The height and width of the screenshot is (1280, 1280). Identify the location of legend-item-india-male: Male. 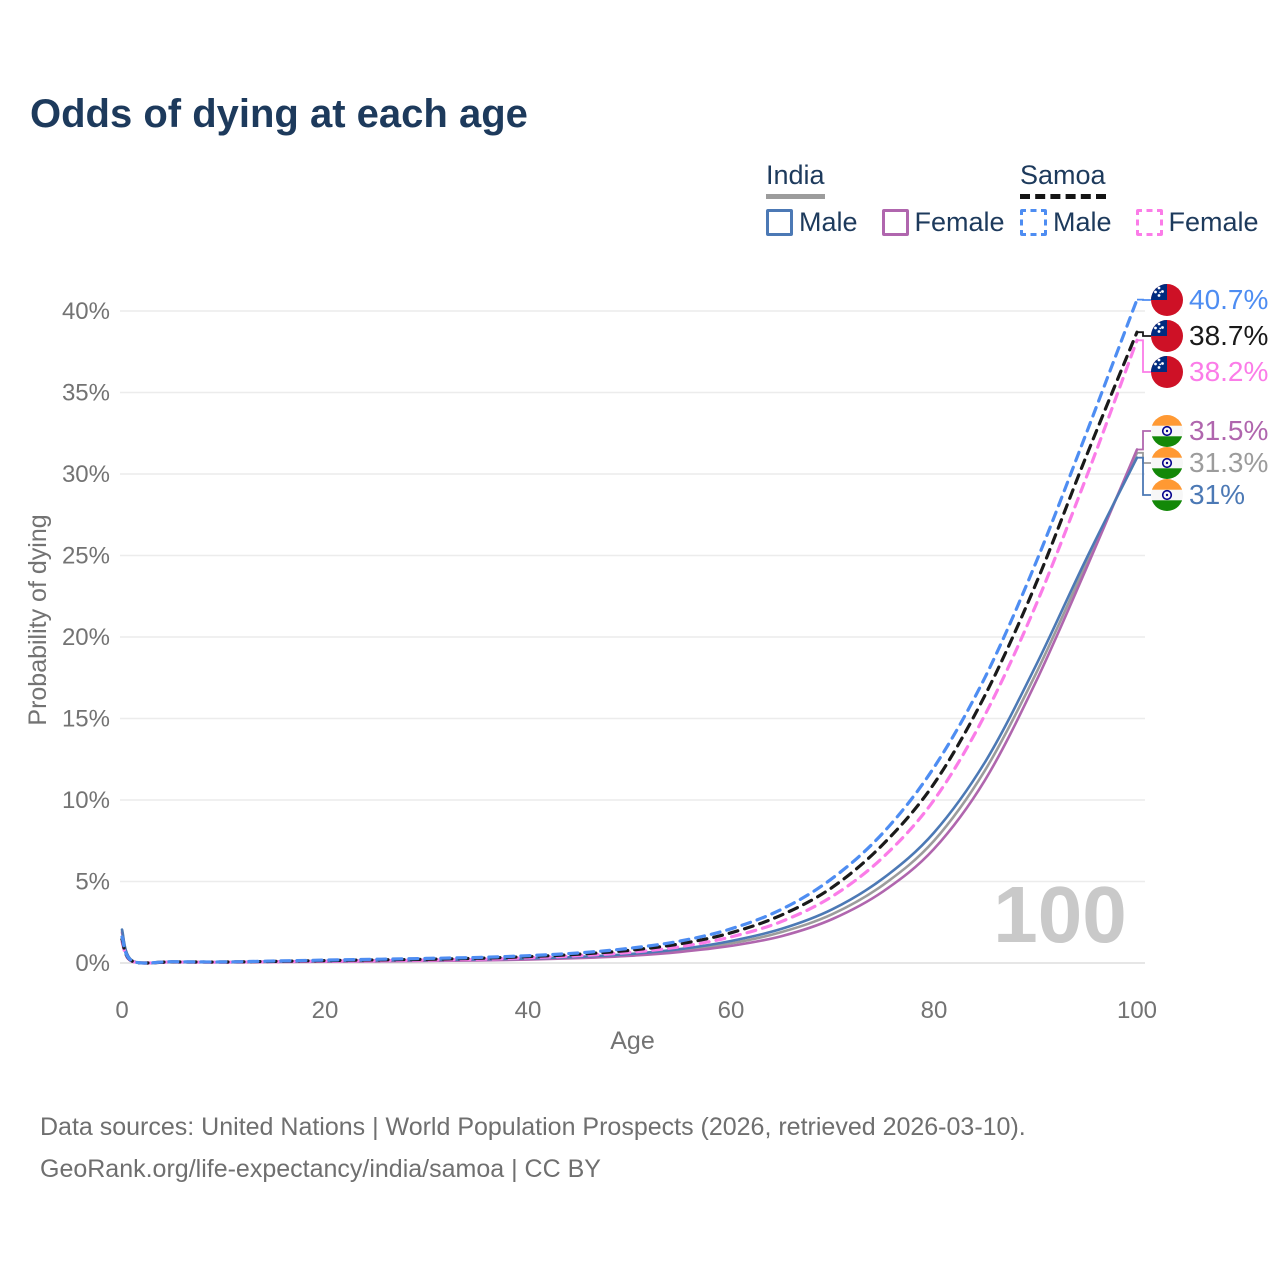
(812, 222).